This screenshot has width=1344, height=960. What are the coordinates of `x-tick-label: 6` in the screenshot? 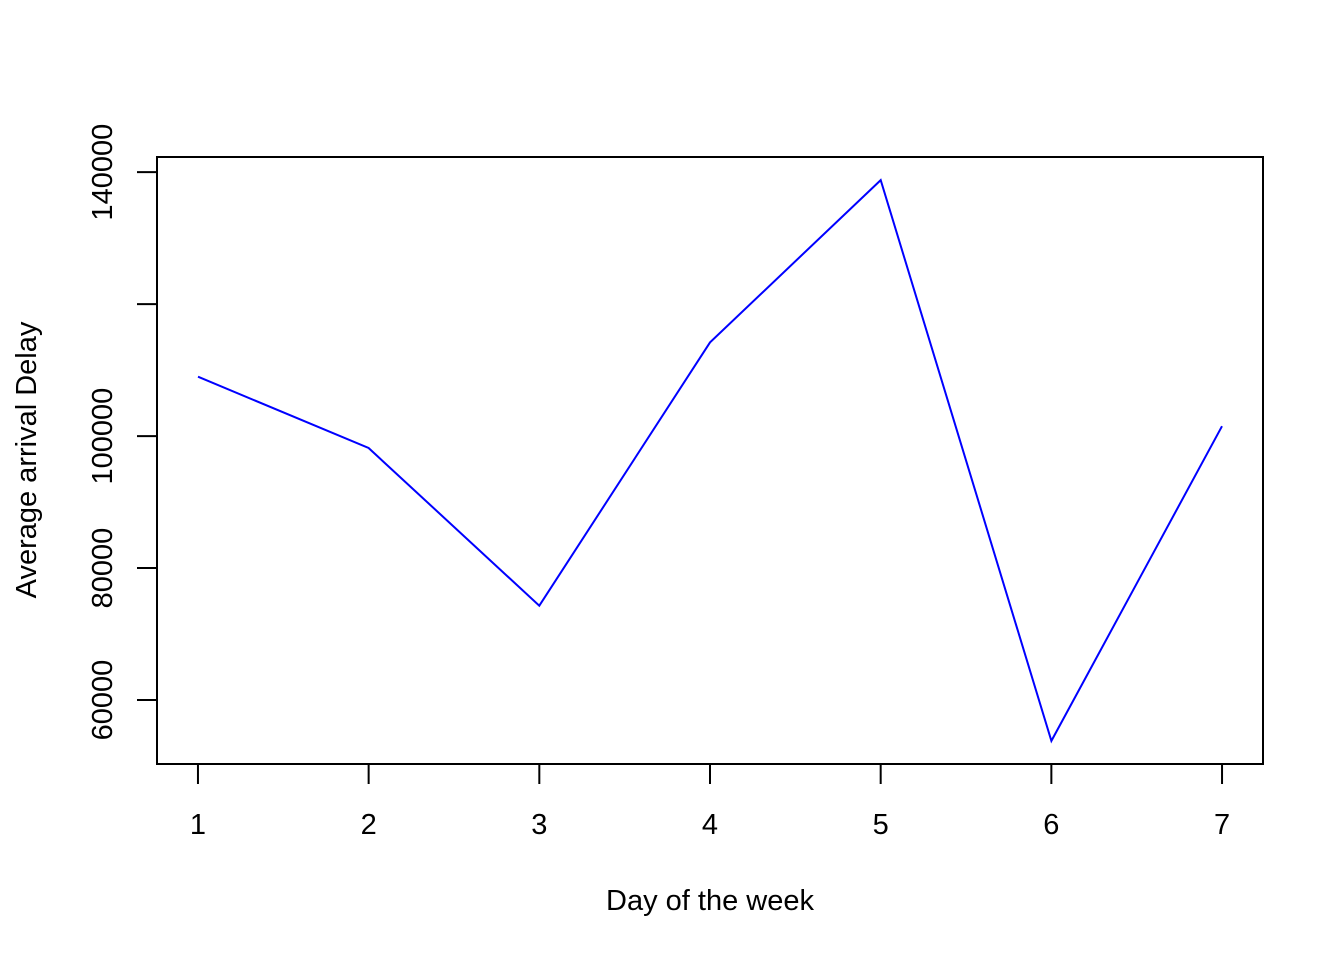 It's located at (1051, 825).